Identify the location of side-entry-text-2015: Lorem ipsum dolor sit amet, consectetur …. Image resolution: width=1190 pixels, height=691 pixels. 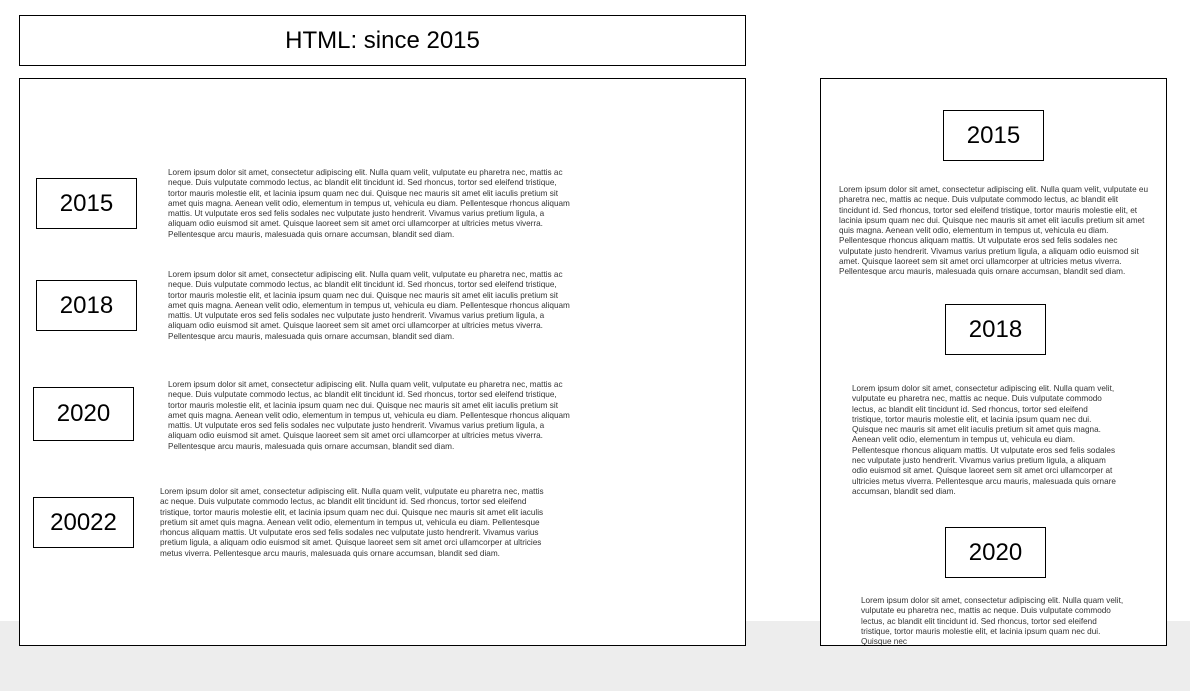
(994, 231).